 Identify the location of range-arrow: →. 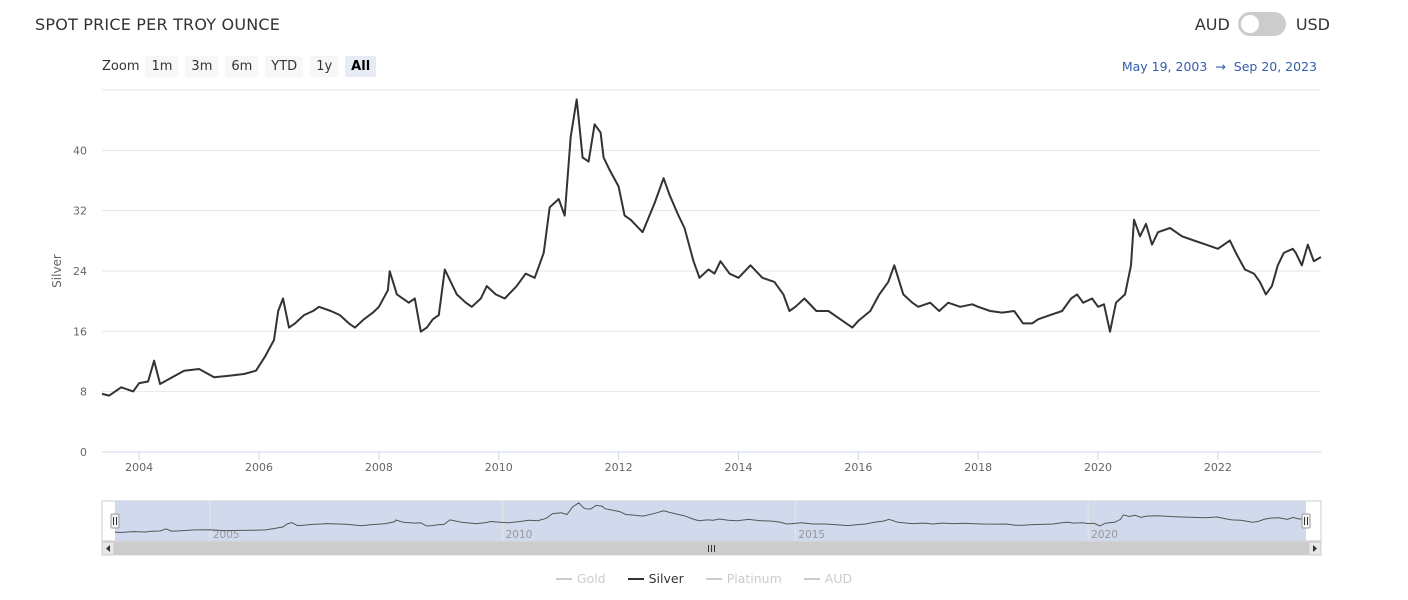
(1220, 66).